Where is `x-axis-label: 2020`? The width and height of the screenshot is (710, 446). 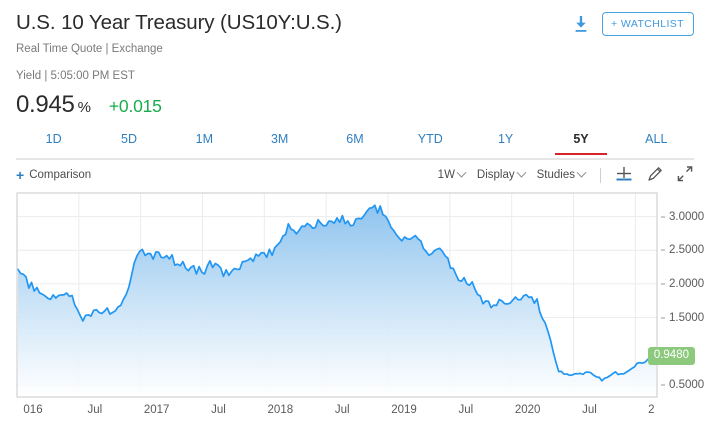 x-axis-label: 2020 is located at coordinates (527, 410).